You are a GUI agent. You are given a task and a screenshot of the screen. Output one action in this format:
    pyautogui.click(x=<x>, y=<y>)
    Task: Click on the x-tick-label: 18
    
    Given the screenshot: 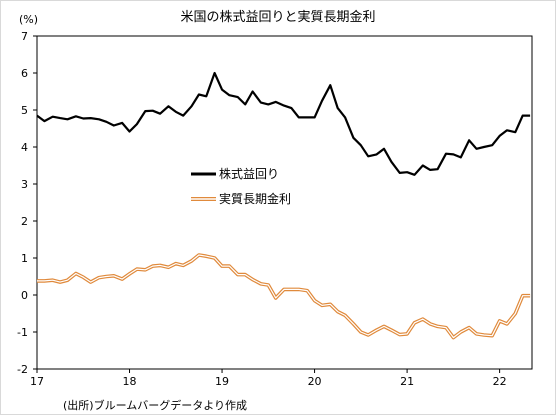 What is the action you would take?
    pyautogui.click(x=130, y=381)
    